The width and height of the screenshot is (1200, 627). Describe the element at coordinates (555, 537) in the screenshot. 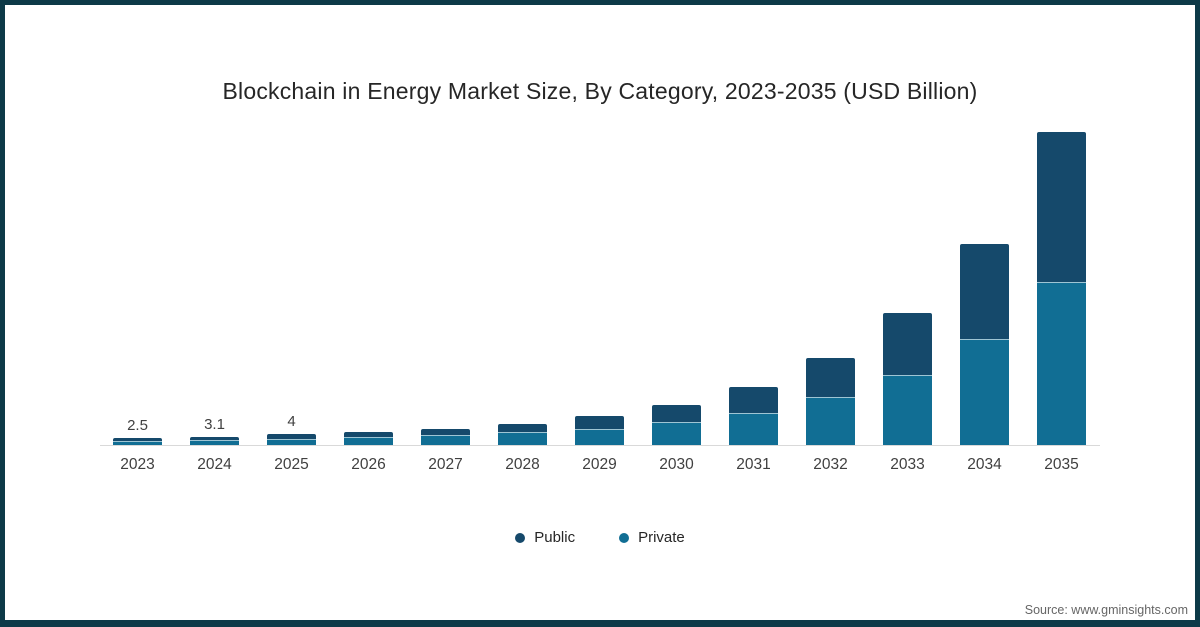

I see `legend-label: Public` at that location.